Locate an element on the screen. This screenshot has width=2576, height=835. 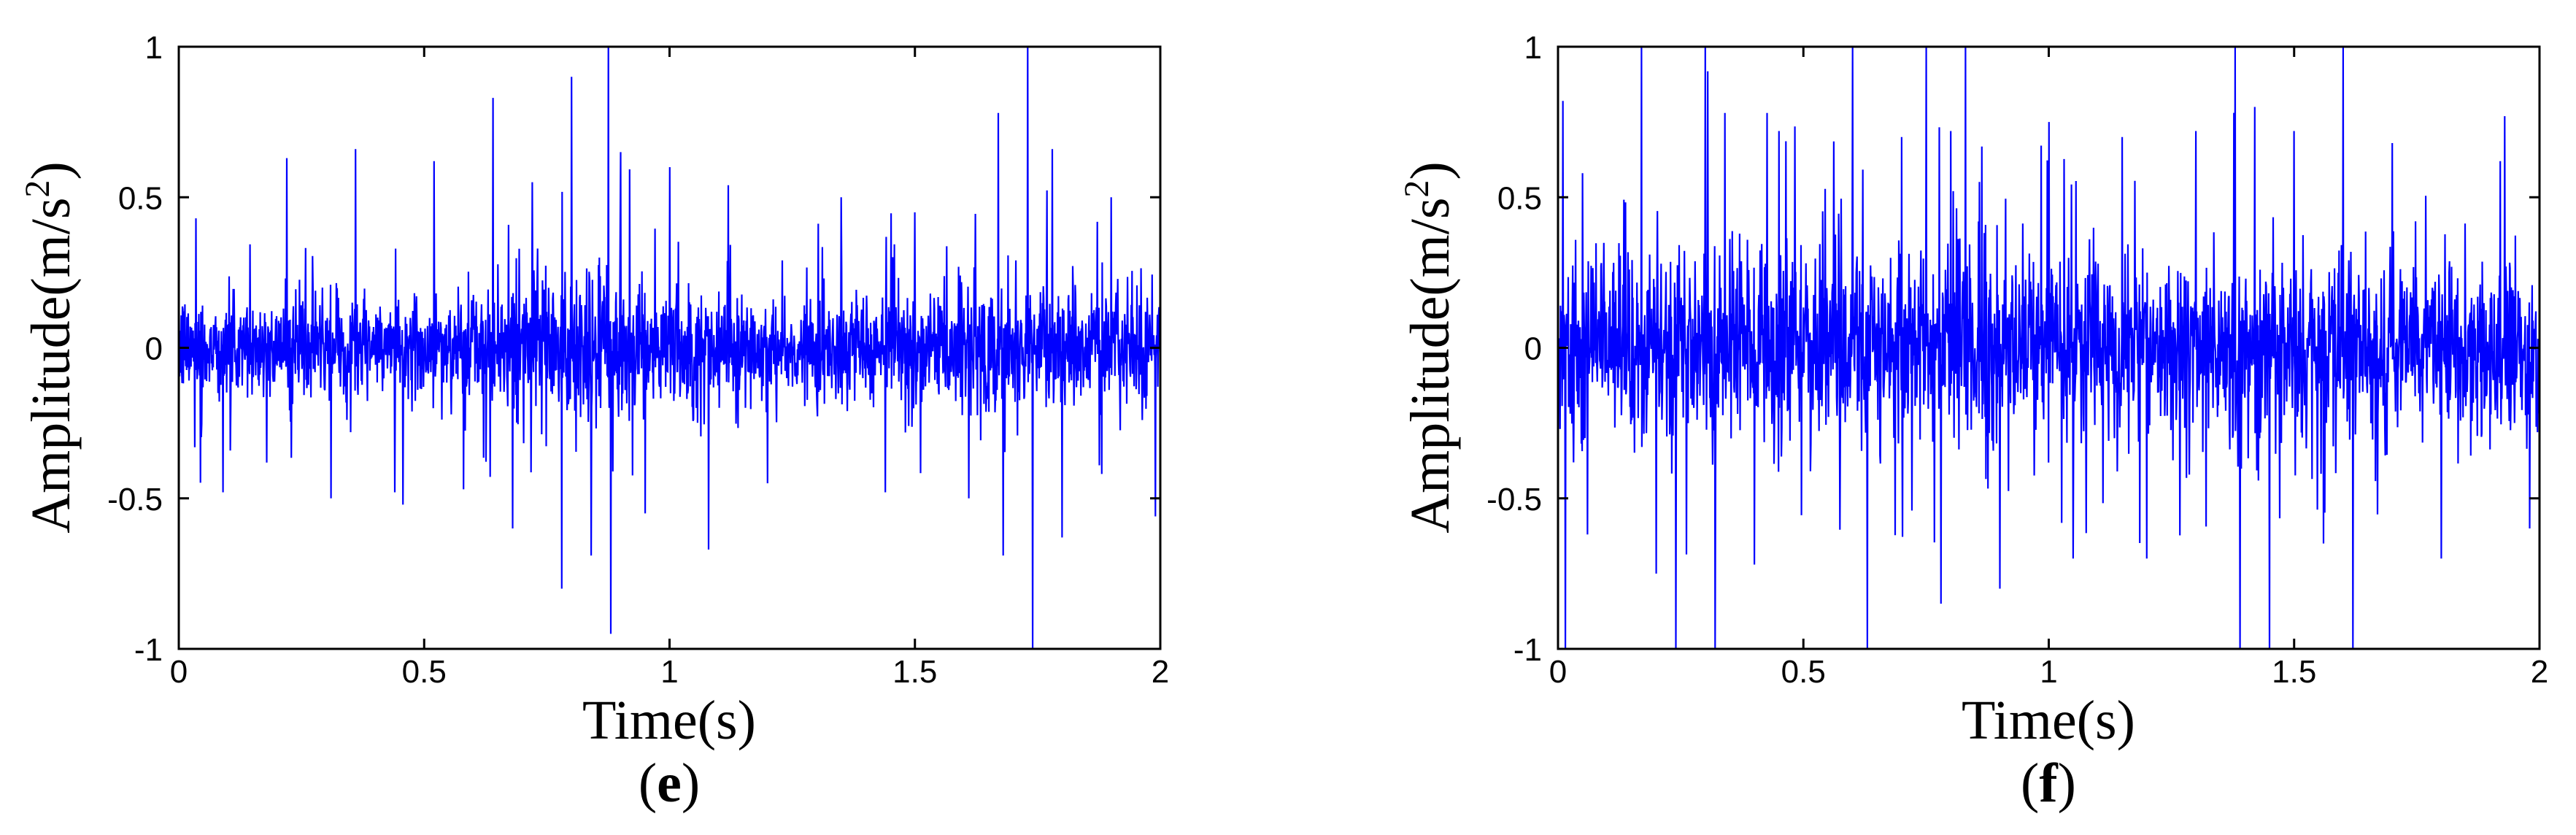
x-tick-label-e-1: 0.5 is located at coordinates (424, 672).